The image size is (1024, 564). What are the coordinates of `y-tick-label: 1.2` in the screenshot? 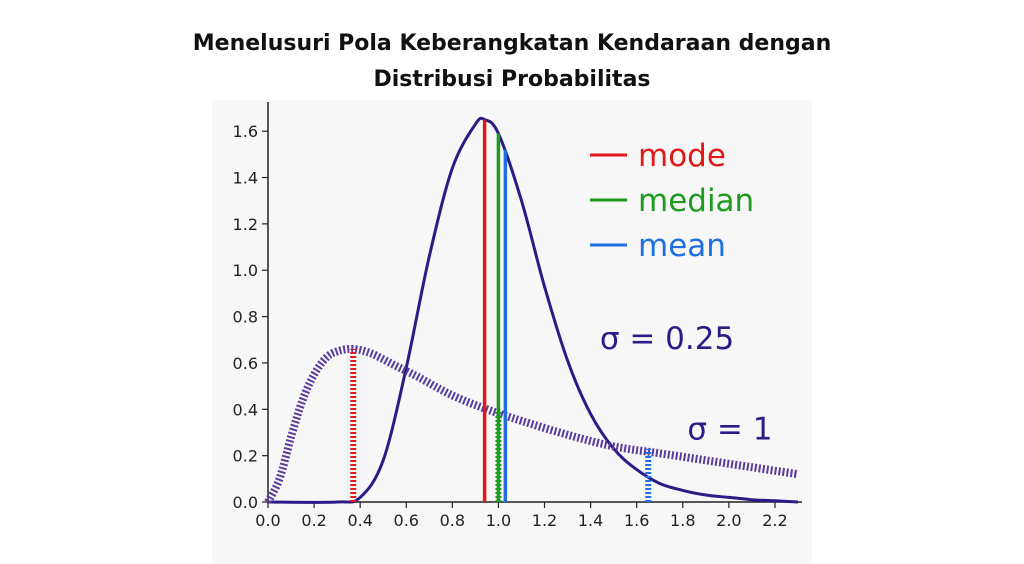 It's located at (245, 224).